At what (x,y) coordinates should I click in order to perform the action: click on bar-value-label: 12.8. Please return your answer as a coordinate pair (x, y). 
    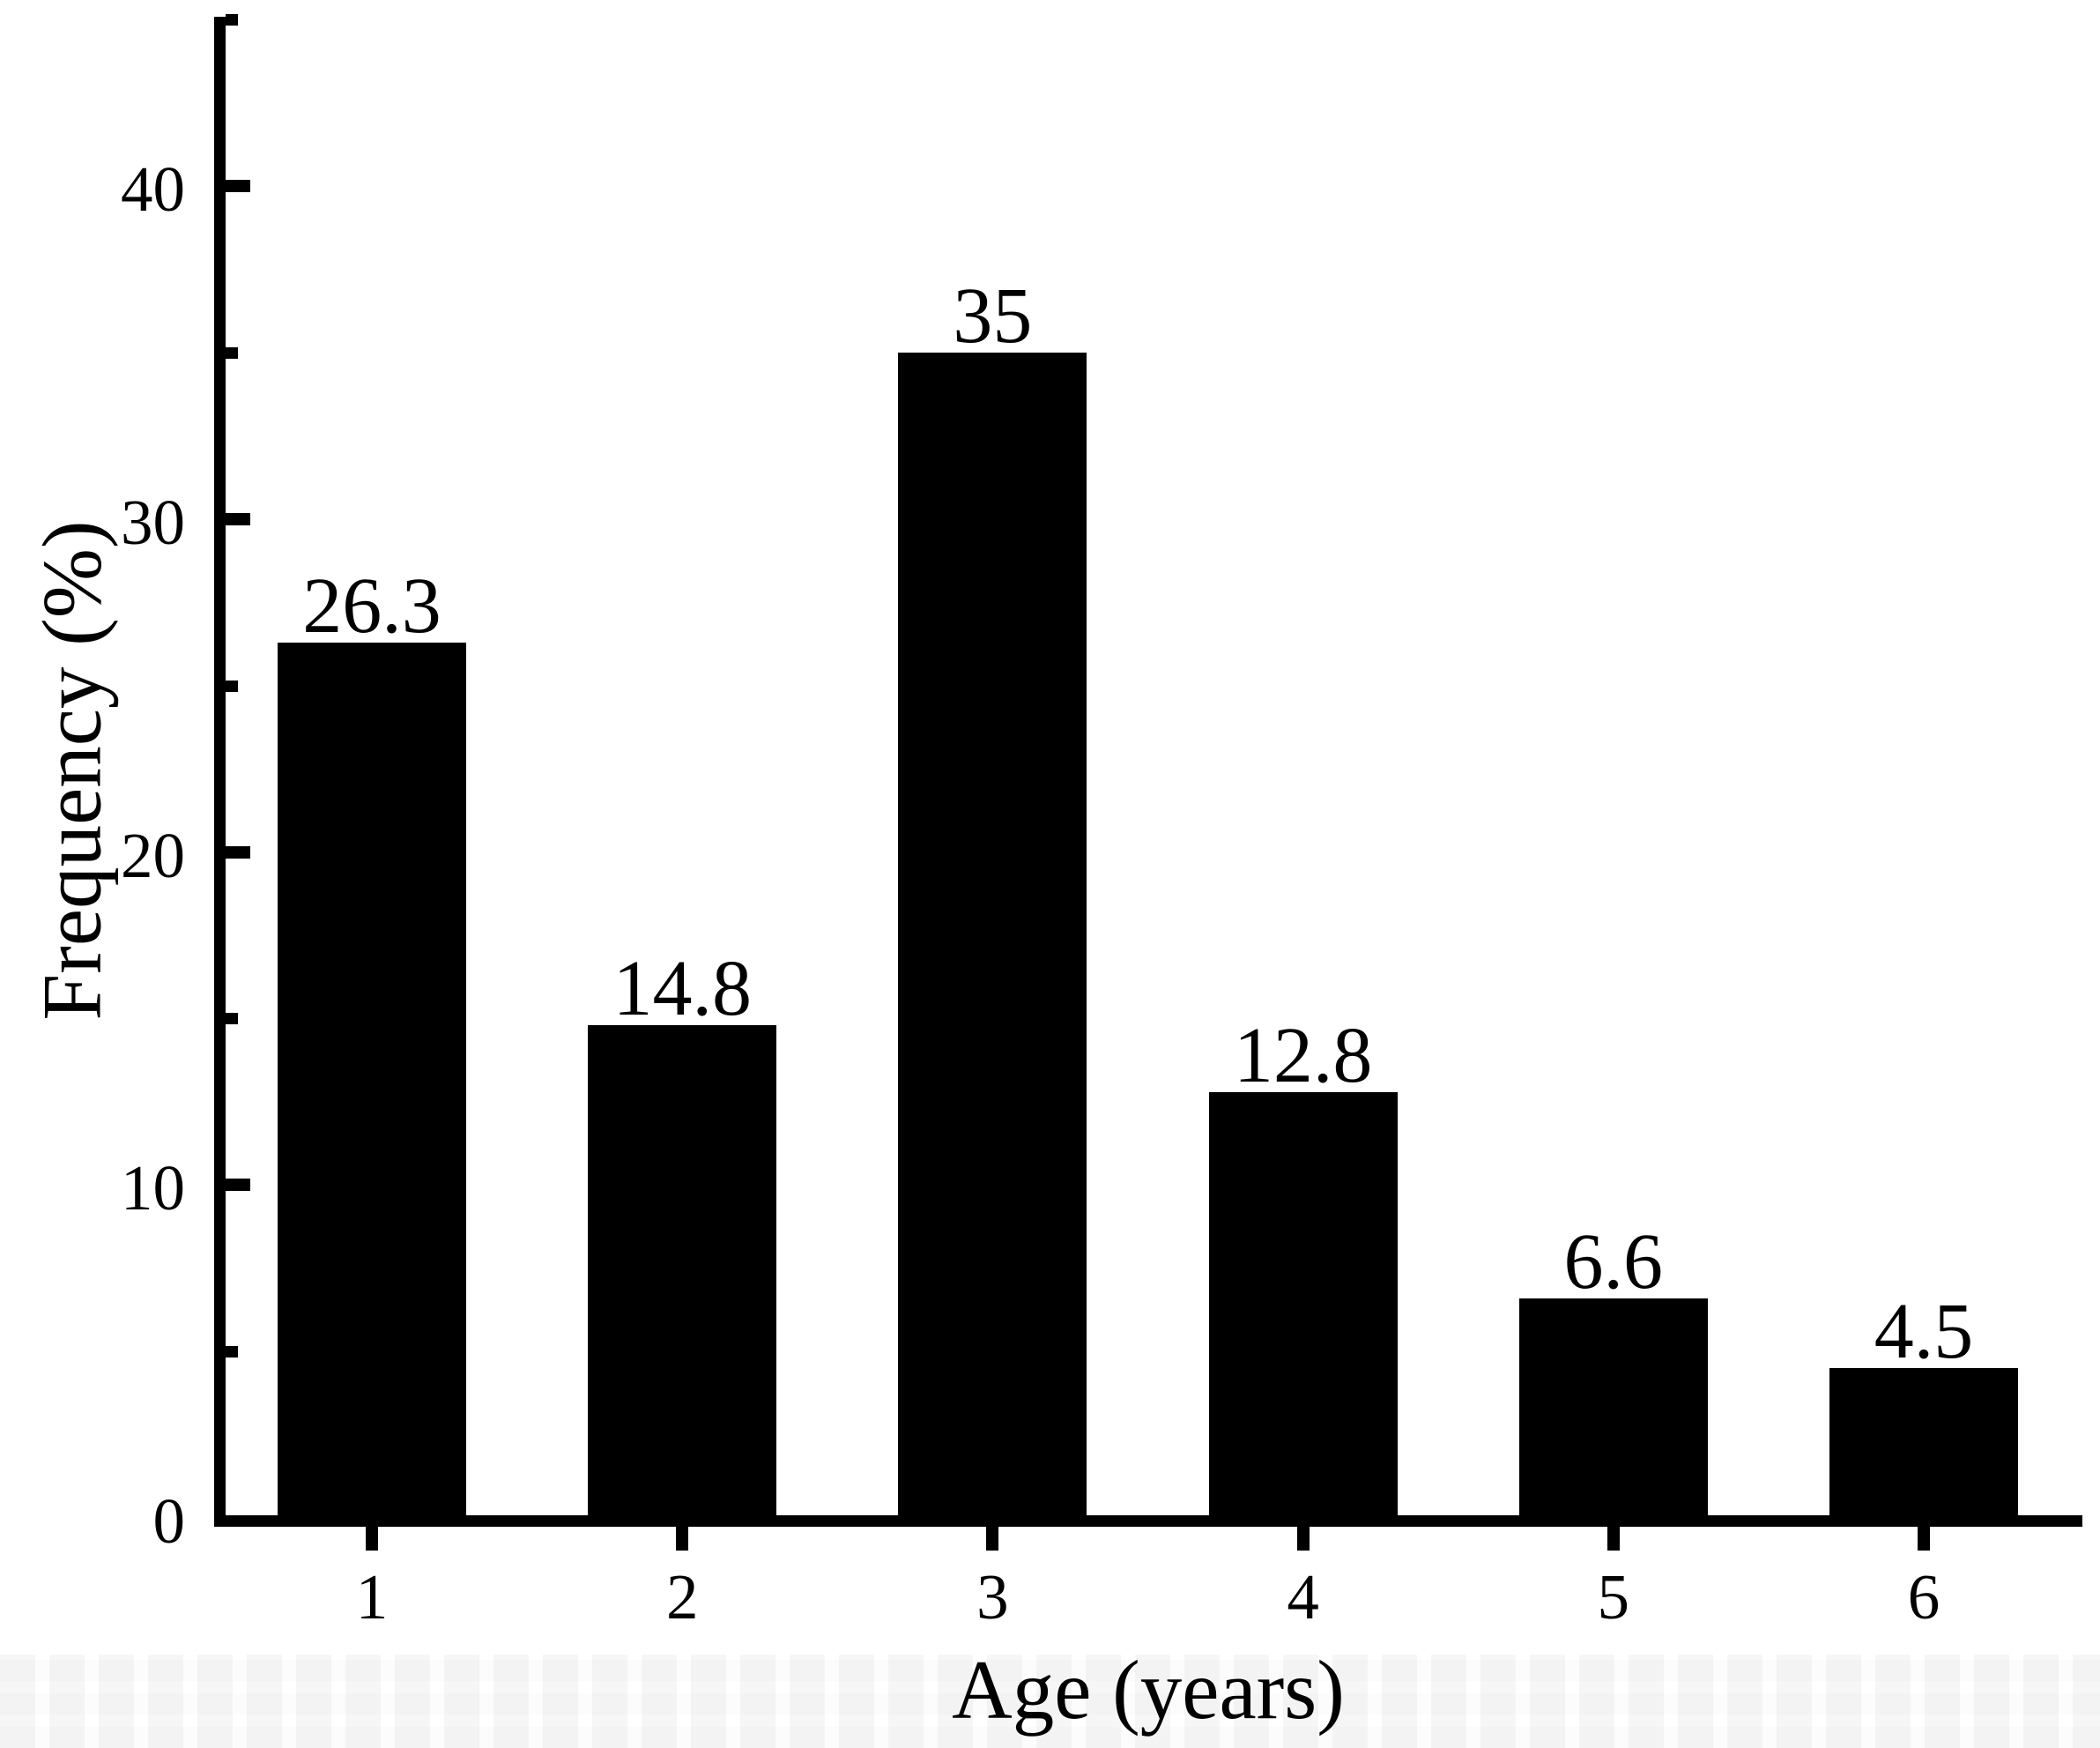
    Looking at the image, I should click on (1303, 1055).